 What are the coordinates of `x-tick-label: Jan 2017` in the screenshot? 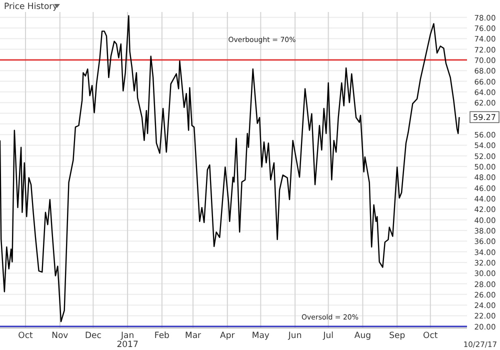 It's located at (127, 340).